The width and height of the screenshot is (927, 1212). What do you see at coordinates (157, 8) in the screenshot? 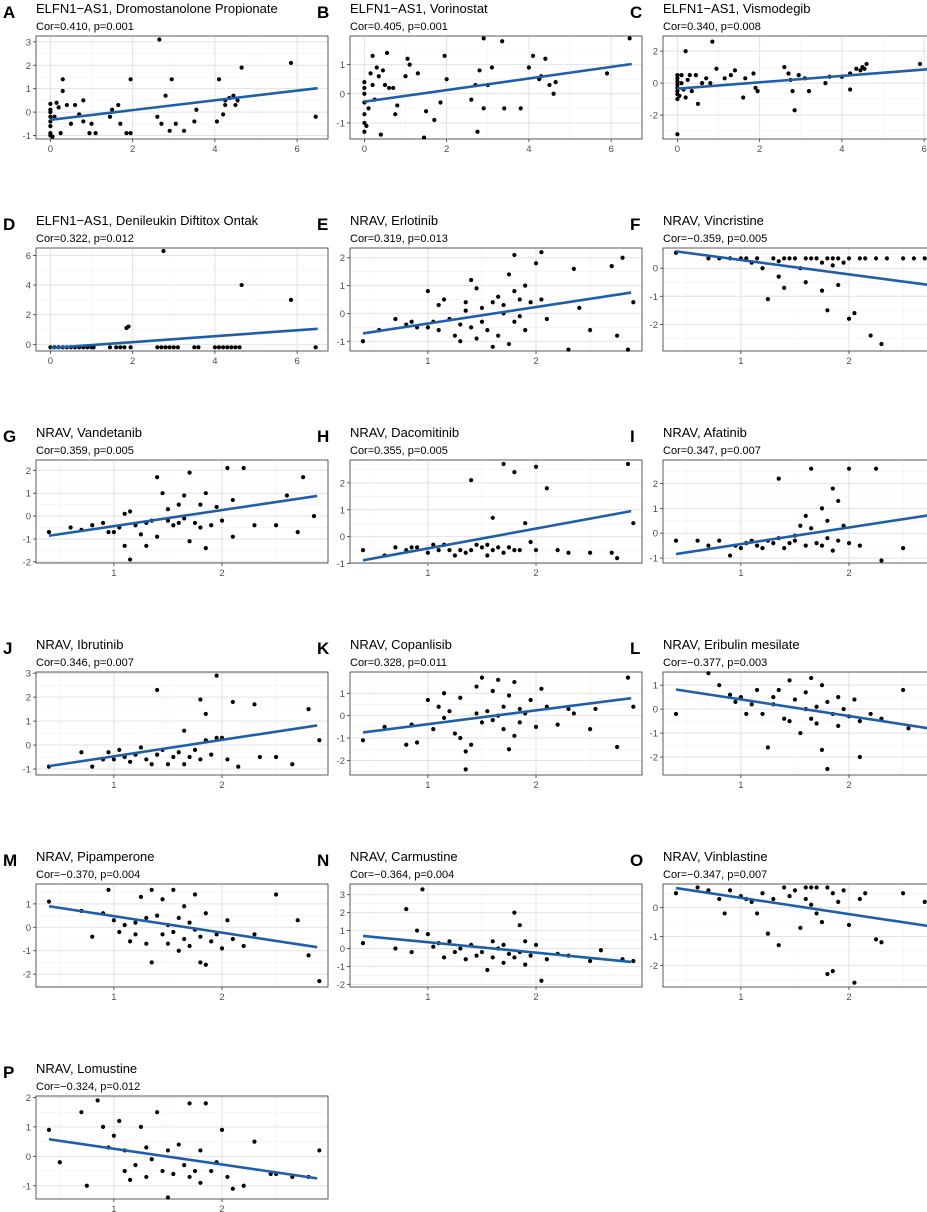
I see `panel-title: ELFN1−AS1, Dromostanolone Propionate` at bounding box center [157, 8].